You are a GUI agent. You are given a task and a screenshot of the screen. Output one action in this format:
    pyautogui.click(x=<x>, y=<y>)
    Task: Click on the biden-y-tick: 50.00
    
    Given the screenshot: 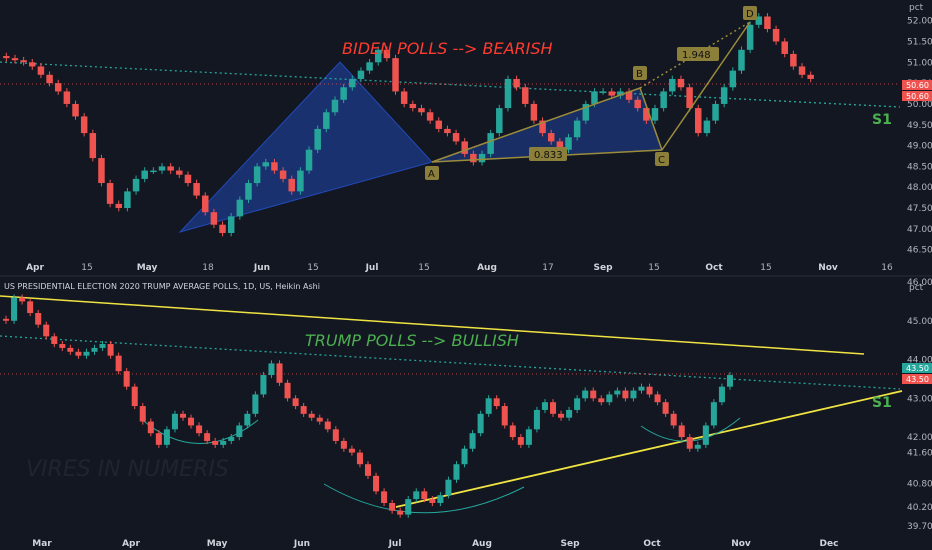 What is the action you would take?
    pyautogui.click(x=919, y=105)
    